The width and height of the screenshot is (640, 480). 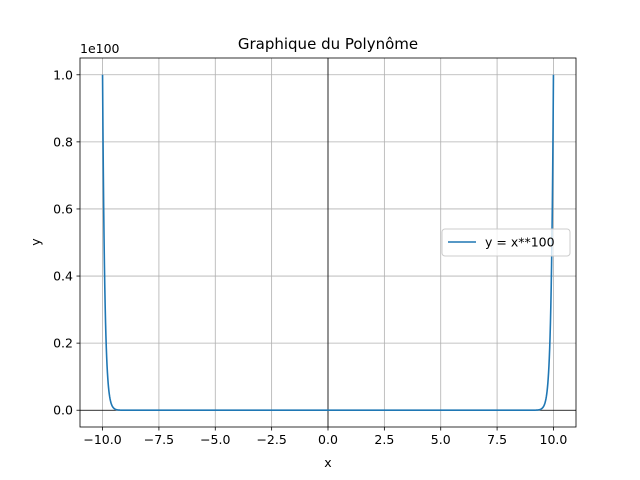 What do you see at coordinates (63, 343) in the screenshot?
I see `y-tick-label: 0.2` at bounding box center [63, 343].